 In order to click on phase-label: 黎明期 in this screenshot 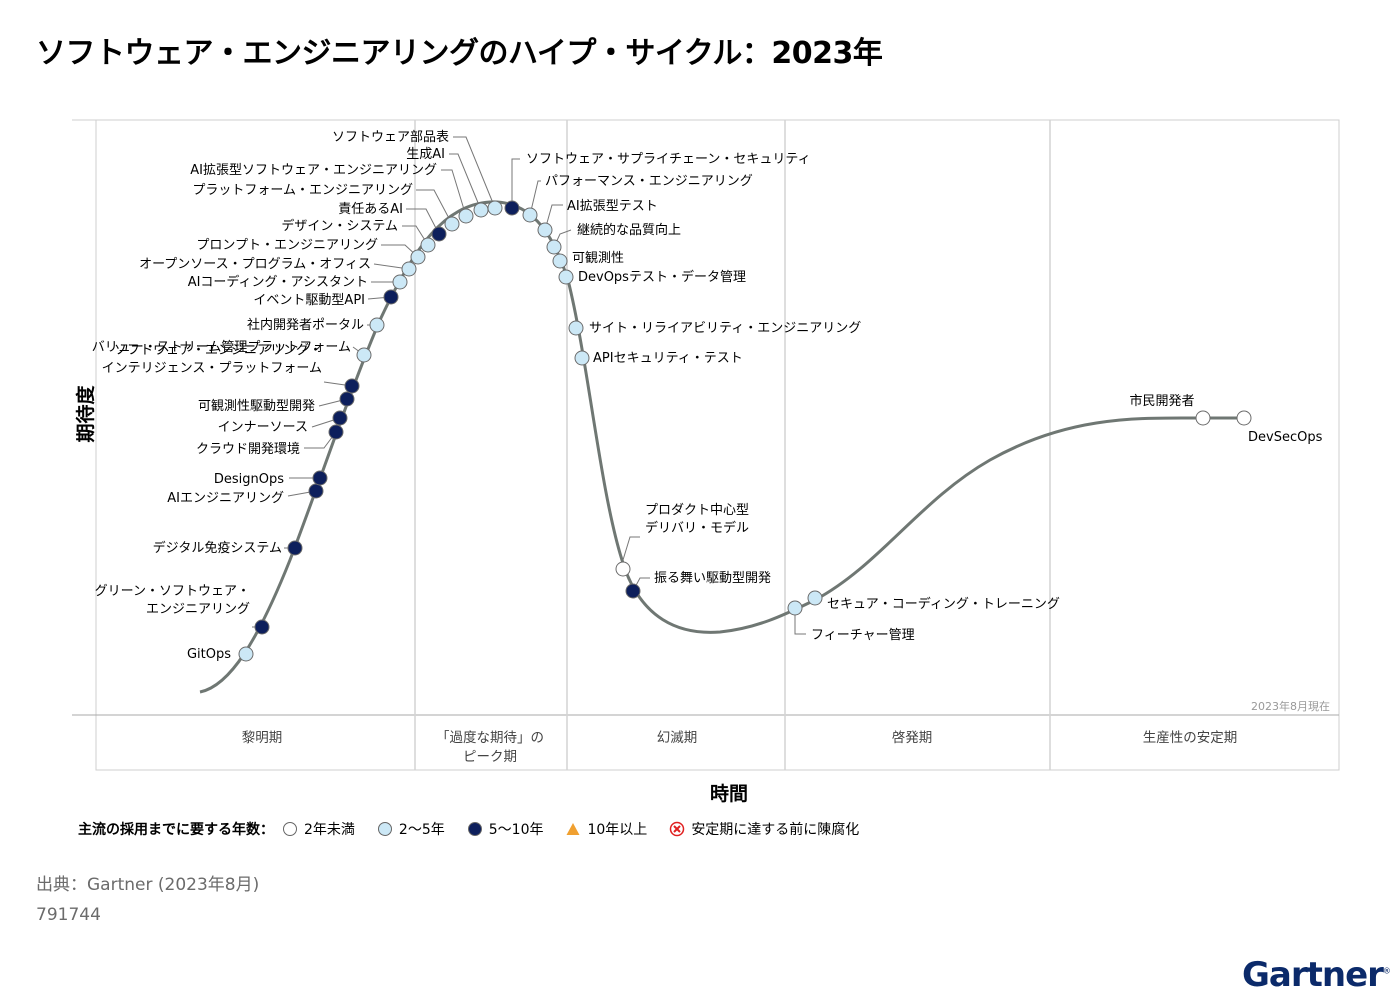, I will do `click(262, 738)`.